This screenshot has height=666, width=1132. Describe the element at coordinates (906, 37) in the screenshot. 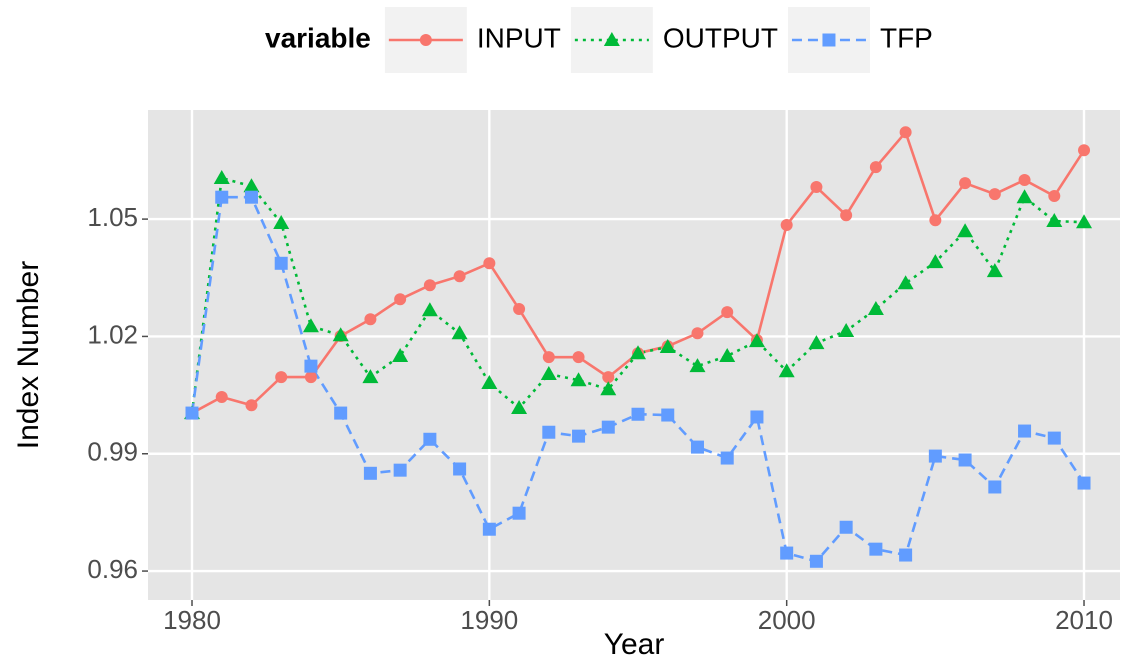

I see `legend-label: TFP` at that location.